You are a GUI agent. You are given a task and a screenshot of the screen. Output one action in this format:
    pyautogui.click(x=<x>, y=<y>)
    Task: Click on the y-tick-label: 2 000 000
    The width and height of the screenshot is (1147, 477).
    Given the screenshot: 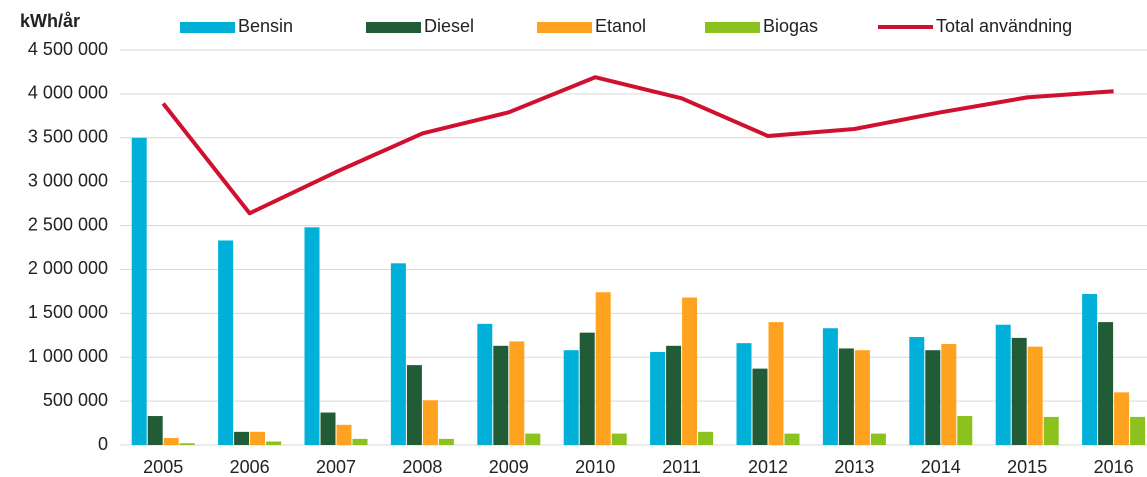 What is the action you would take?
    pyautogui.click(x=68, y=268)
    